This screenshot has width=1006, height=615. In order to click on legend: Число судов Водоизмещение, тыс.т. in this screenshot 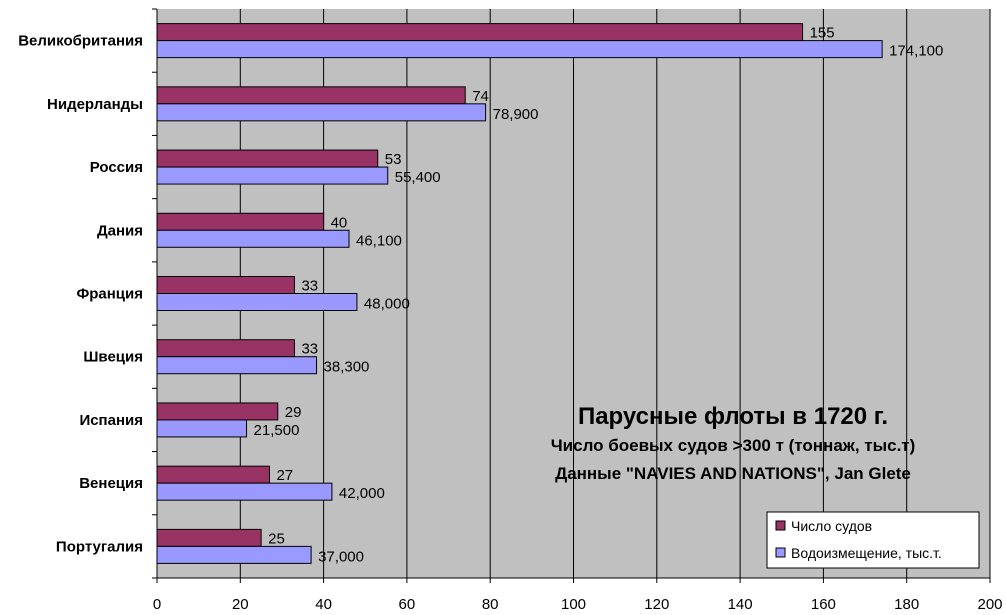, I will do `click(873, 540)`.